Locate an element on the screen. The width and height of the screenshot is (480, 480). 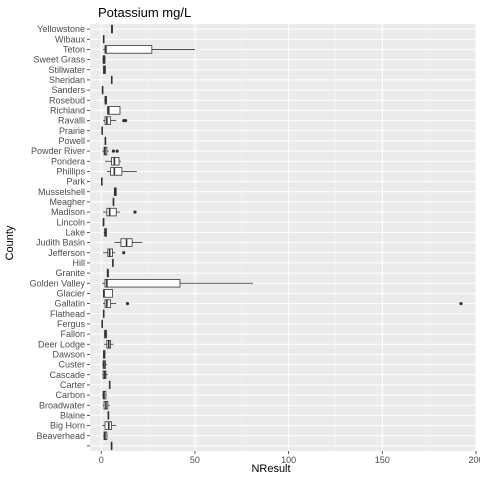
y-tick-label: Sheridan is located at coordinates (67, 80).